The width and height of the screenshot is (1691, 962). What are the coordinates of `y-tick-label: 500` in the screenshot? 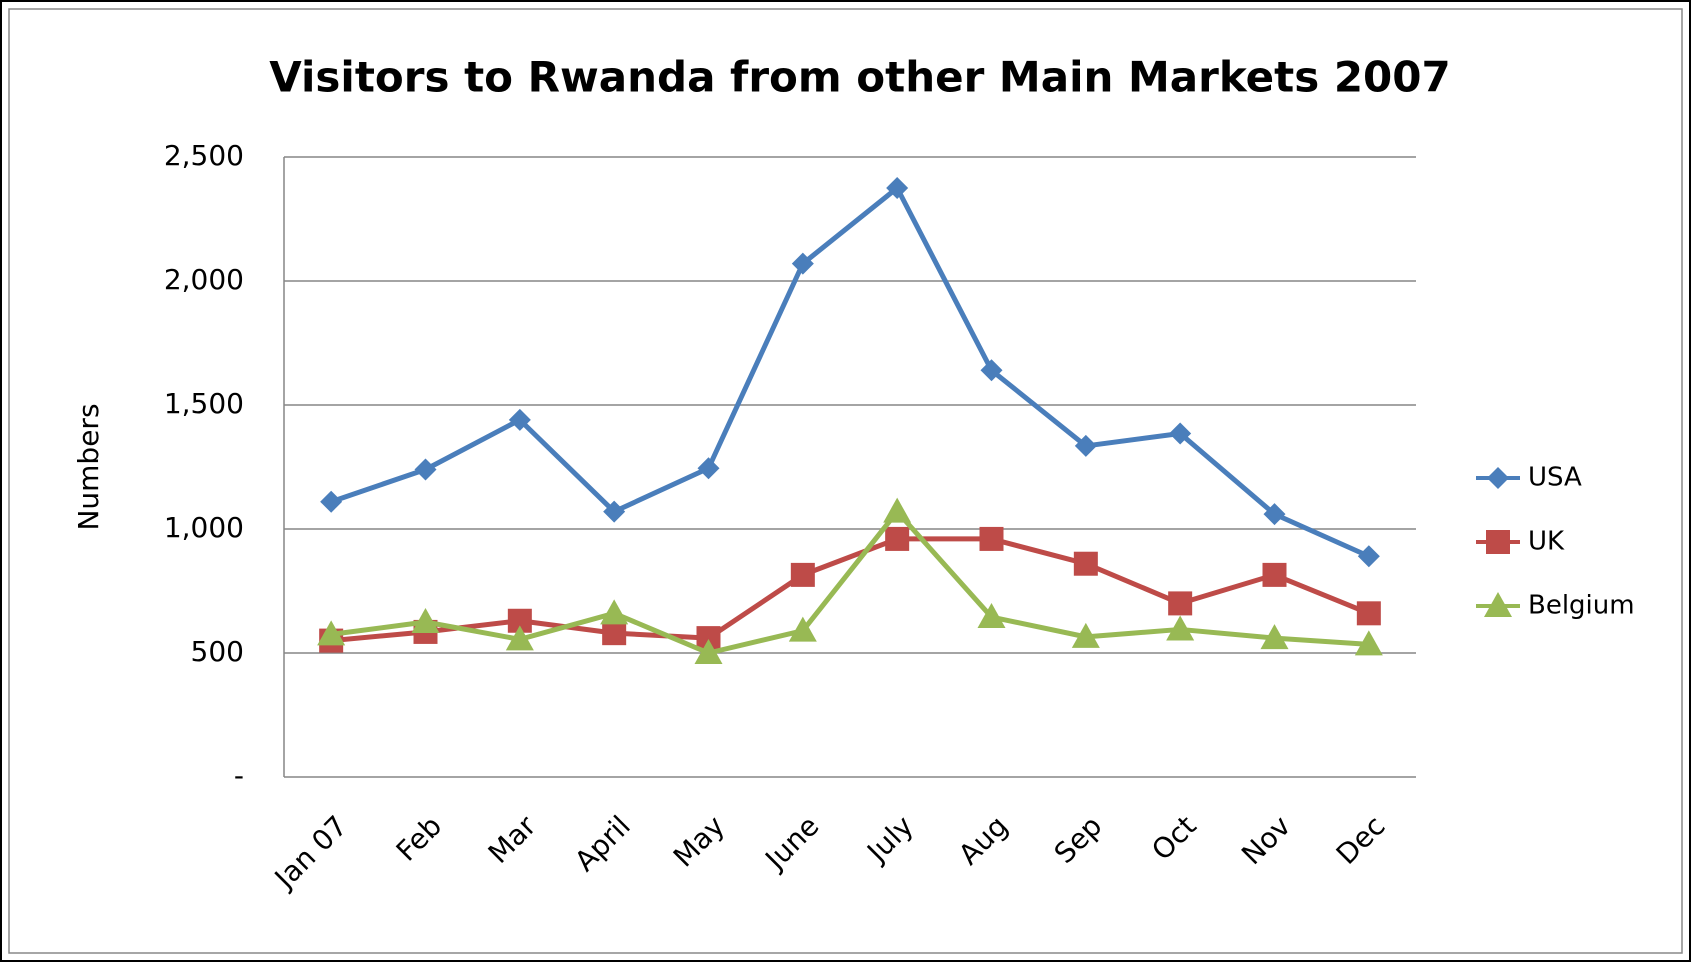 It's located at (217, 651).